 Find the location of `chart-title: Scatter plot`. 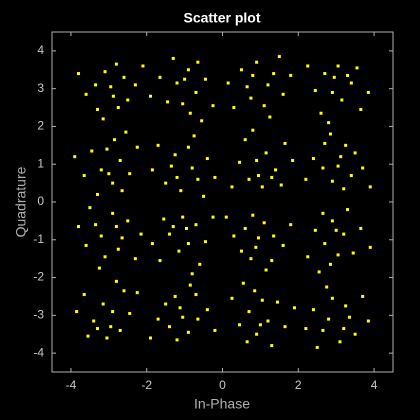

chart-title: Scatter plot is located at coordinates (221, 18).